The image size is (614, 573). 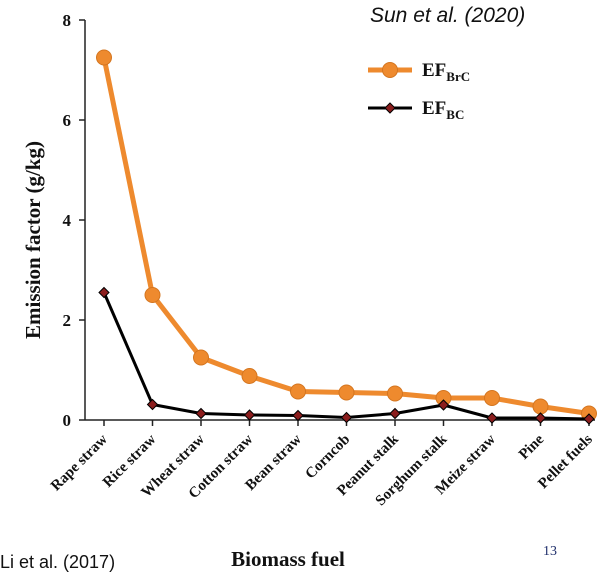 I want to click on y-tick-label: 0, so click(x=67, y=420).